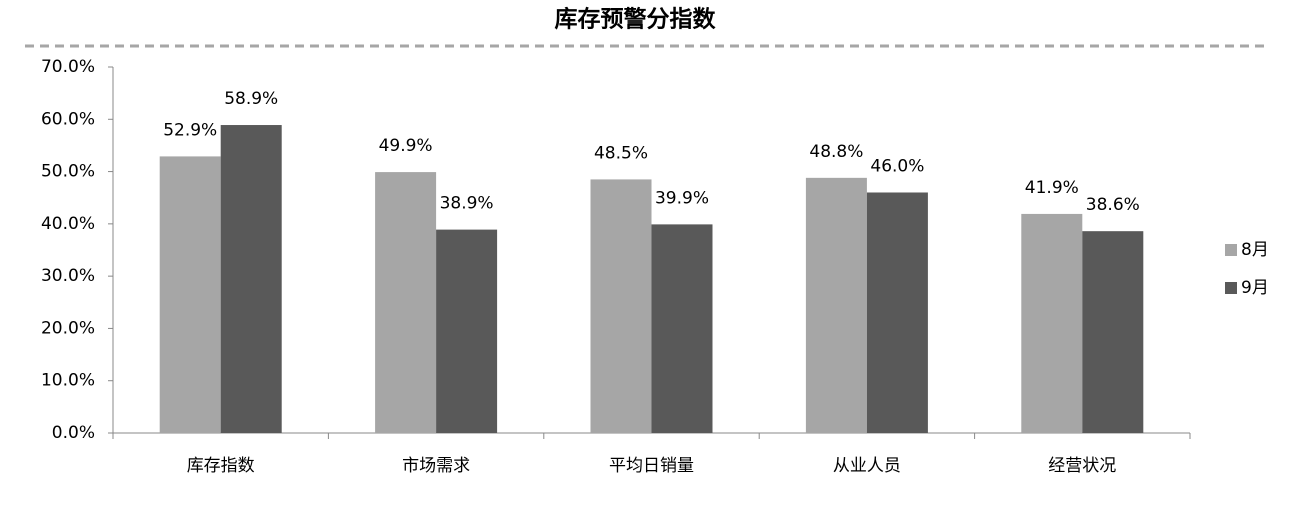 The width and height of the screenshot is (1298, 506). What do you see at coordinates (682, 198) in the screenshot?
I see `value-label: 39.9%` at bounding box center [682, 198].